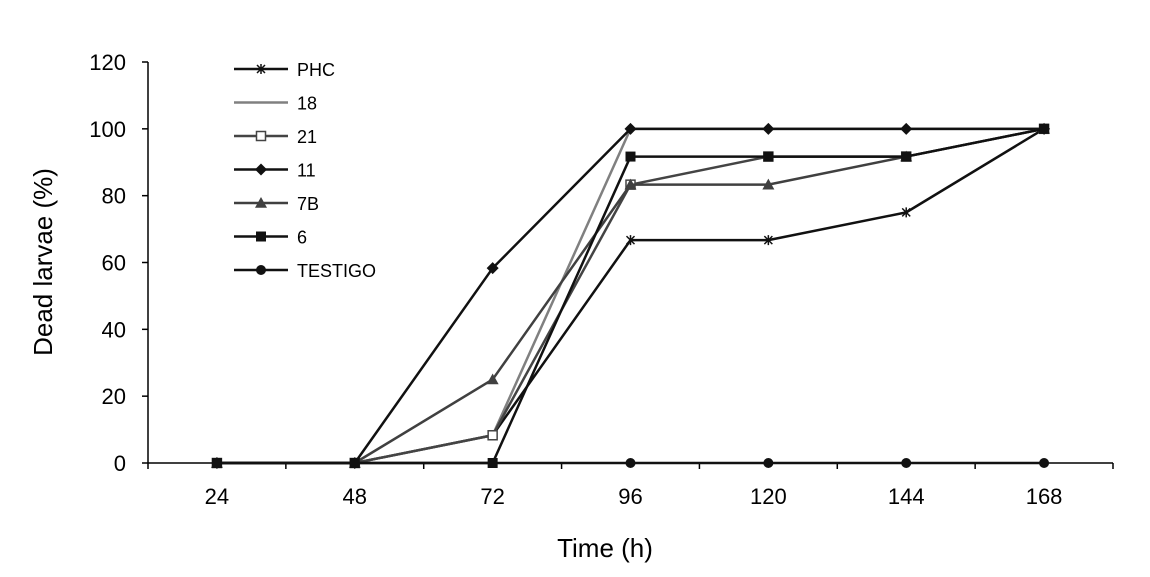 The image size is (1150, 577). I want to click on legend-entry: 6, so click(270, 238).